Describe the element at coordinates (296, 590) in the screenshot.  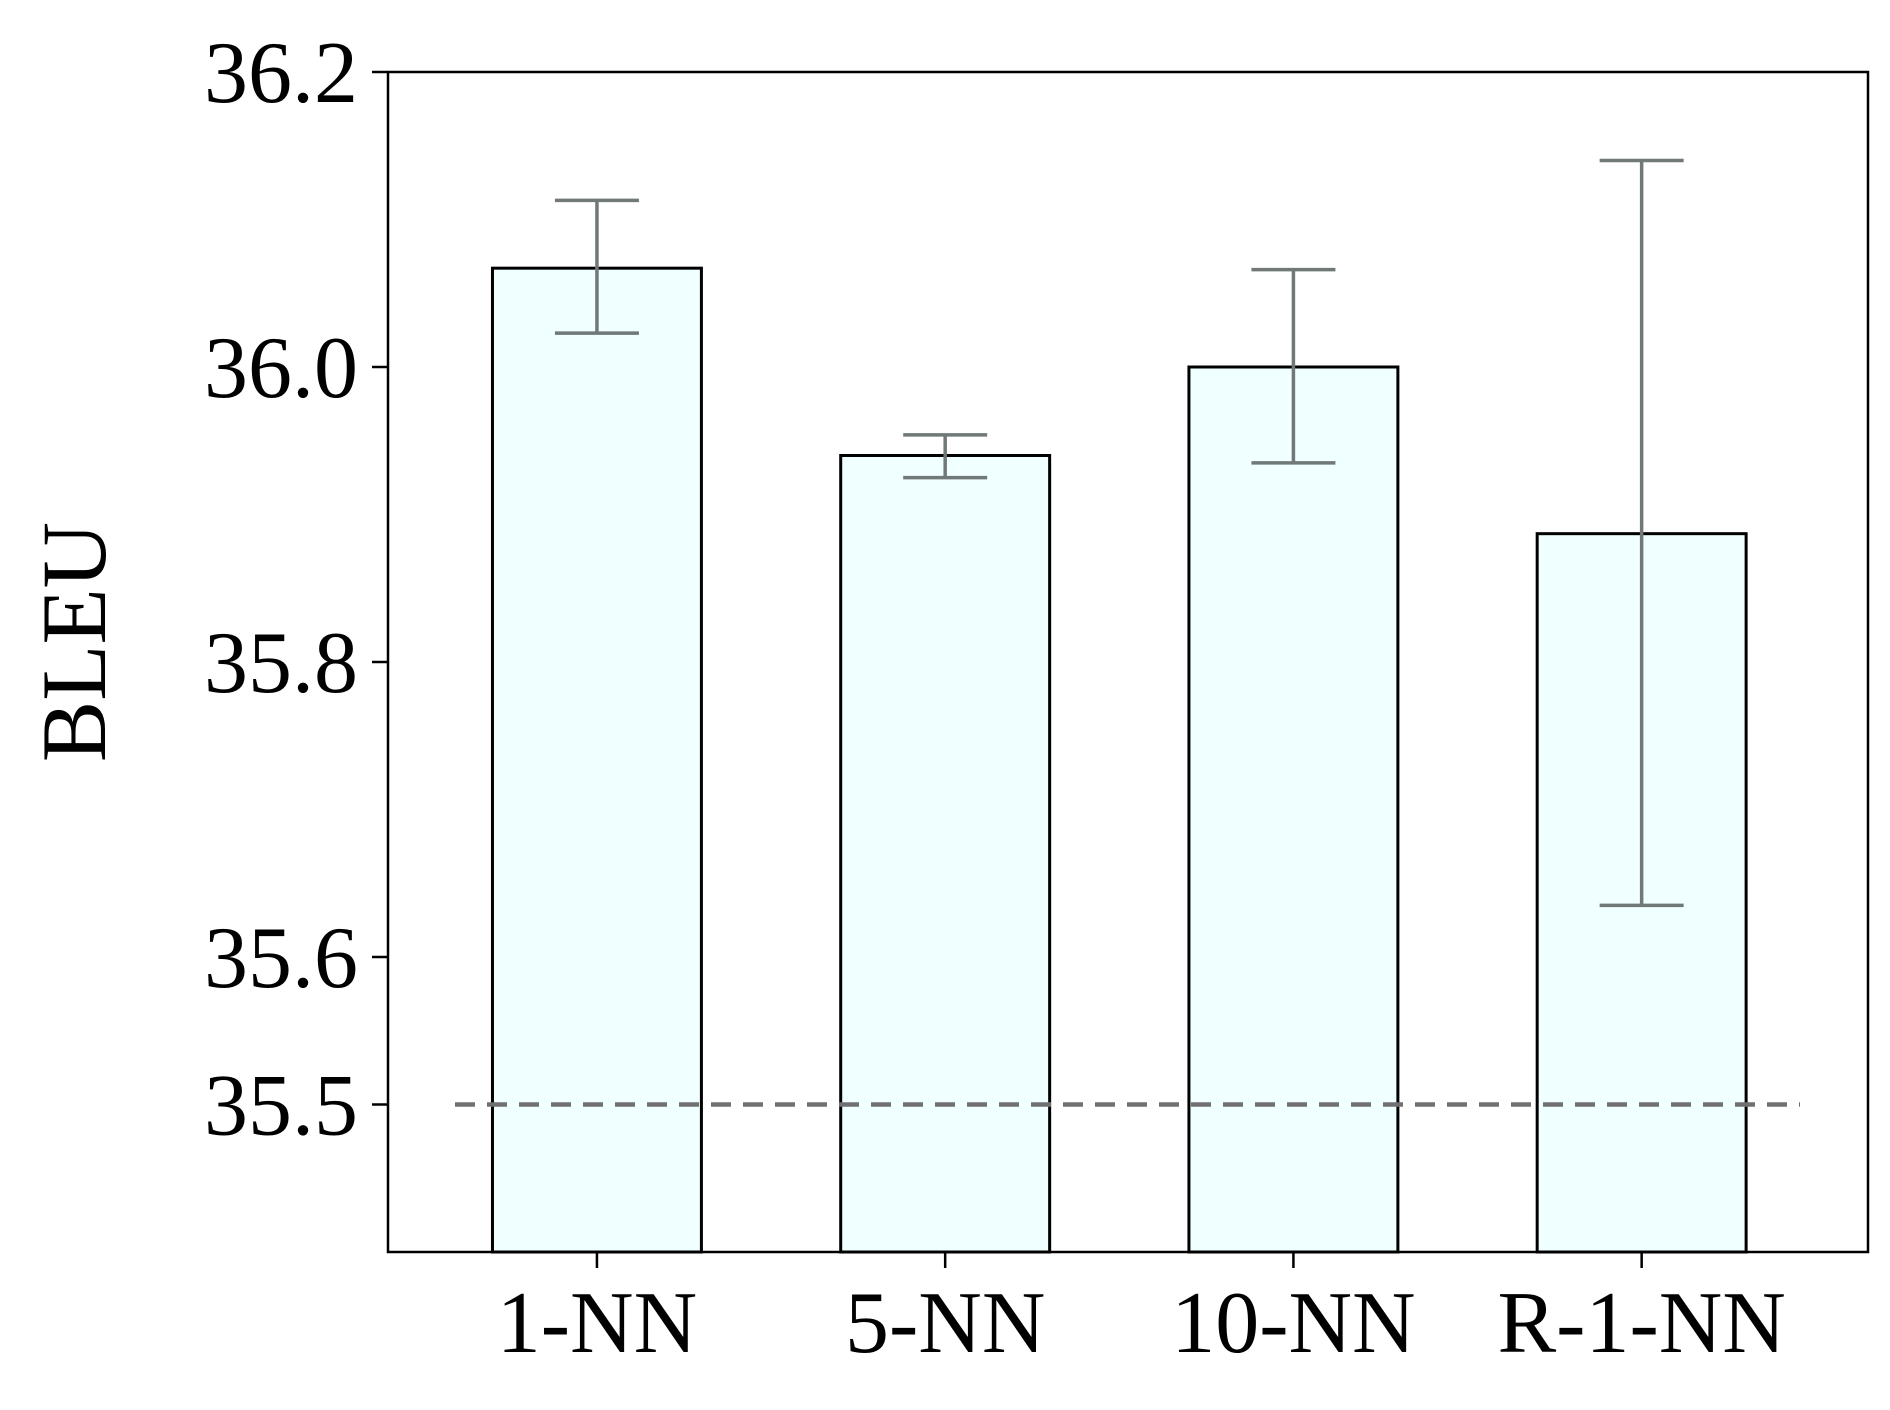
I see `y-axis-ticks: 35.5 35.6 35.8 36.0 36.2` at that location.